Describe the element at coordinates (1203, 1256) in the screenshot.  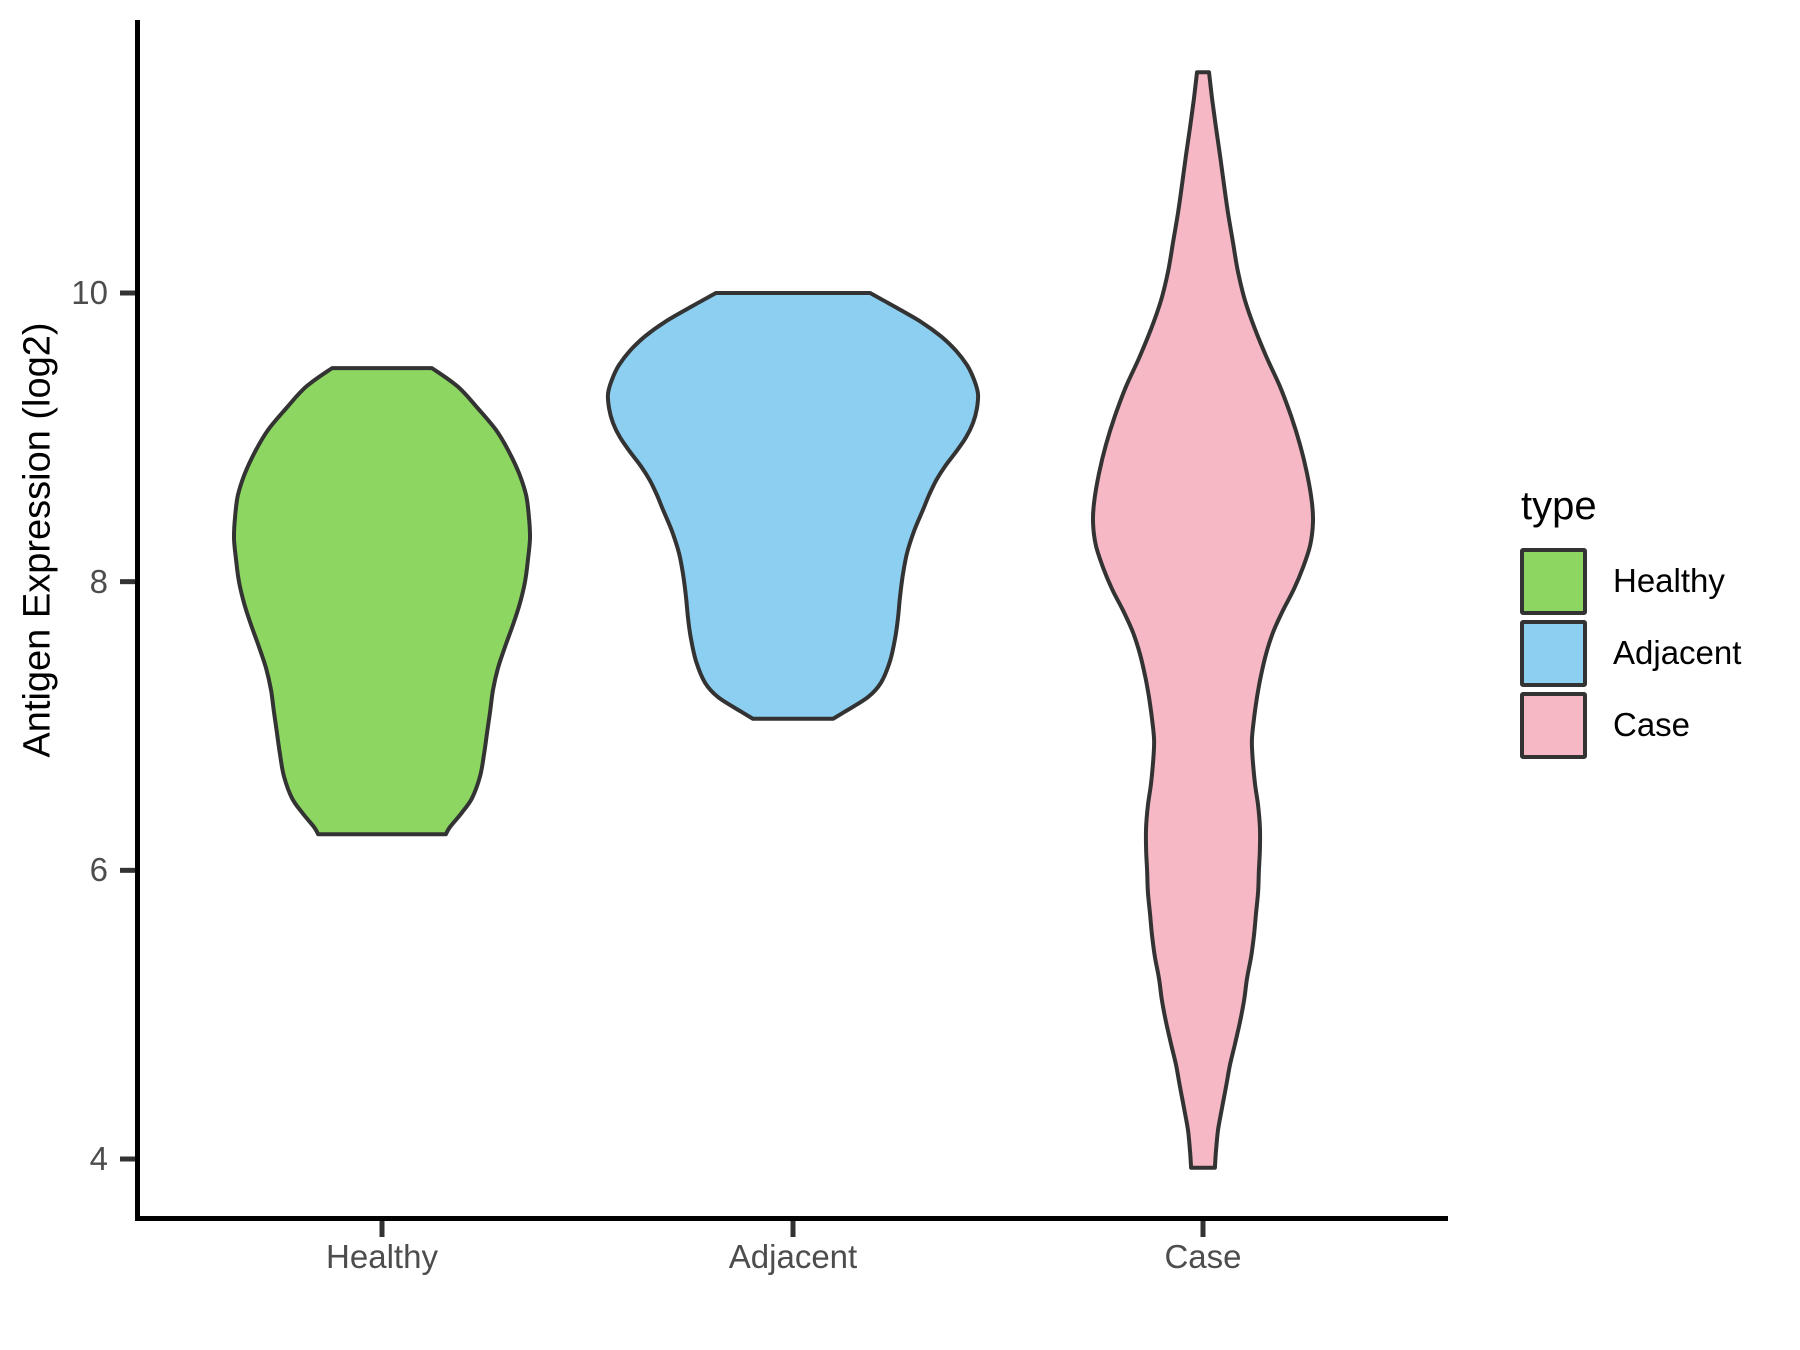
I see `x-category-label-case: Case` at that location.